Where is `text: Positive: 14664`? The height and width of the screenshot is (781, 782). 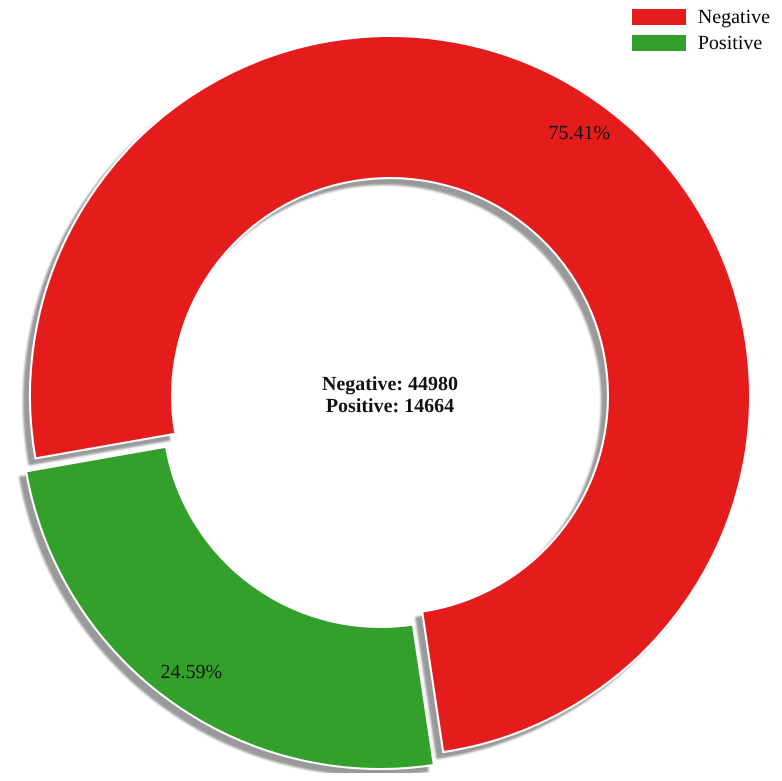 text: Positive: 14664 is located at coordinates (390, 406).